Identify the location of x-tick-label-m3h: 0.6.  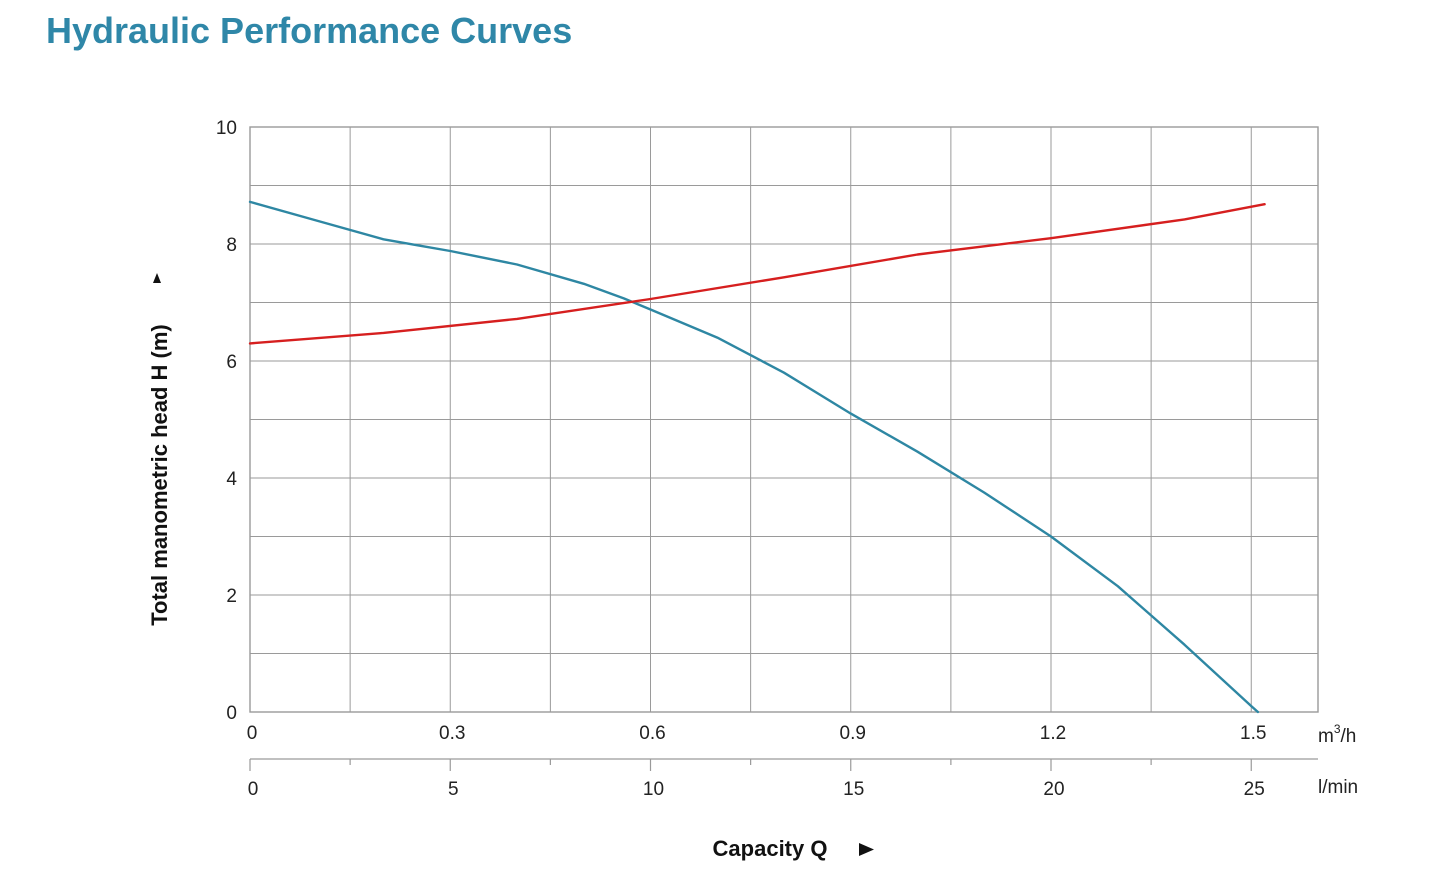
(652, 733).